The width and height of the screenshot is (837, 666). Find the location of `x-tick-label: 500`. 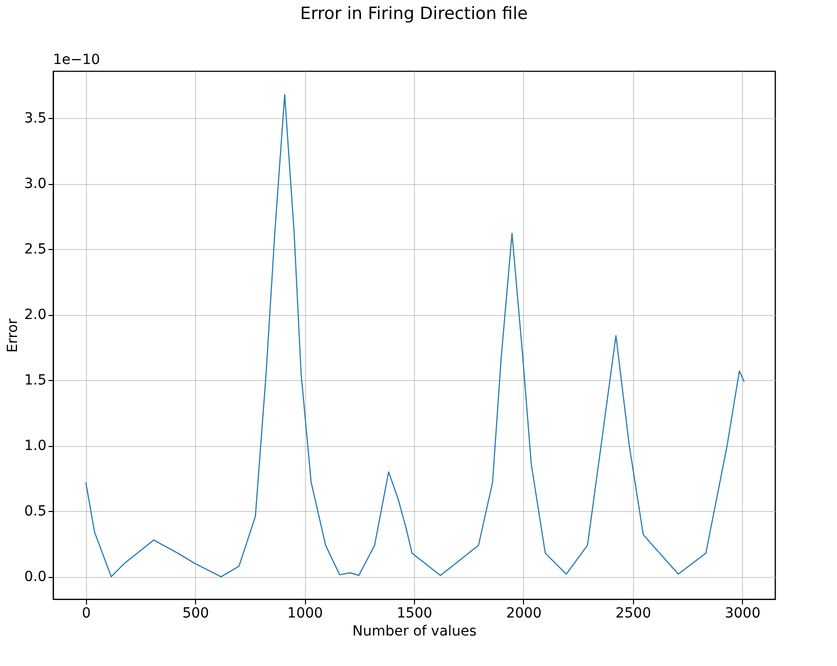

x-tick-label: 500 is located at coordinates (196, 614).